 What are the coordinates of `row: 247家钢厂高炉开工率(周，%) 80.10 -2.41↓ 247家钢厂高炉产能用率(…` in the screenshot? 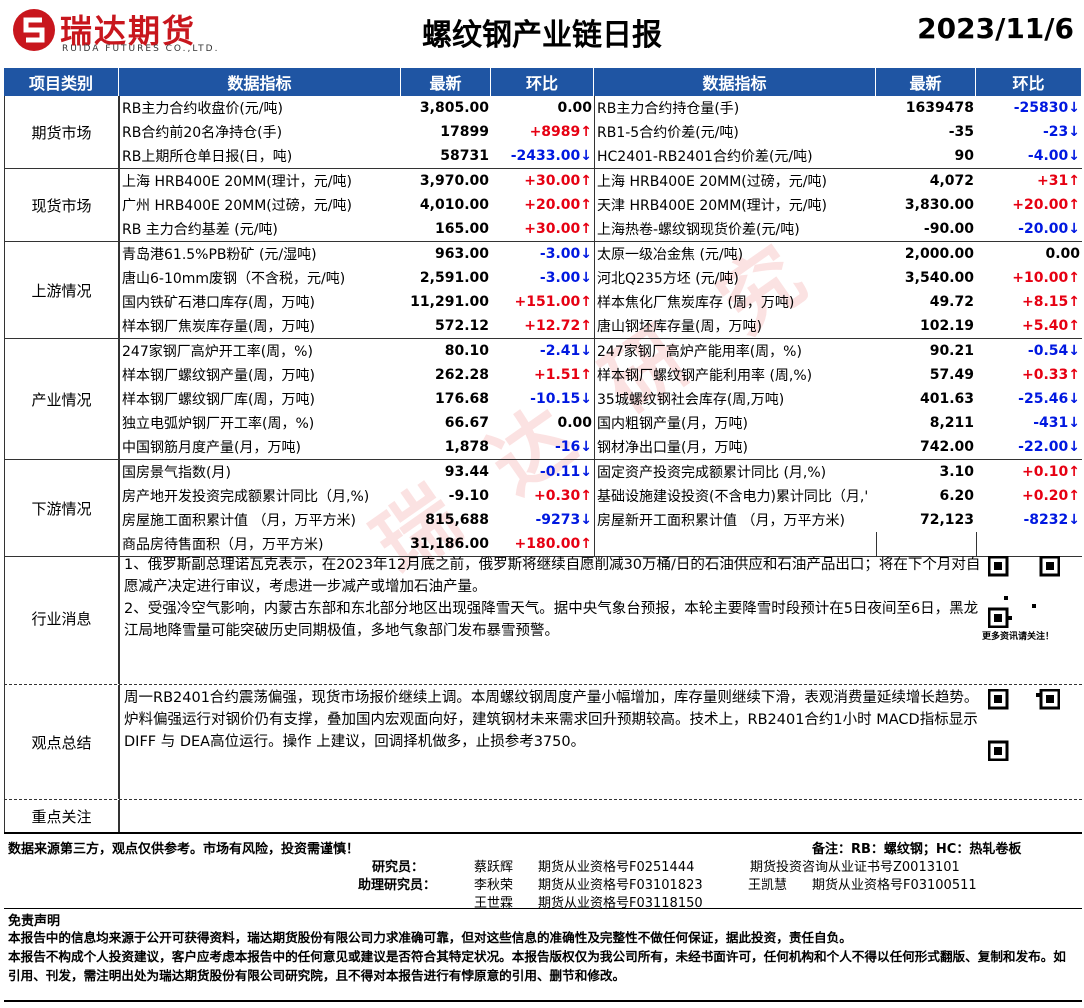 It's located at (600, 351).